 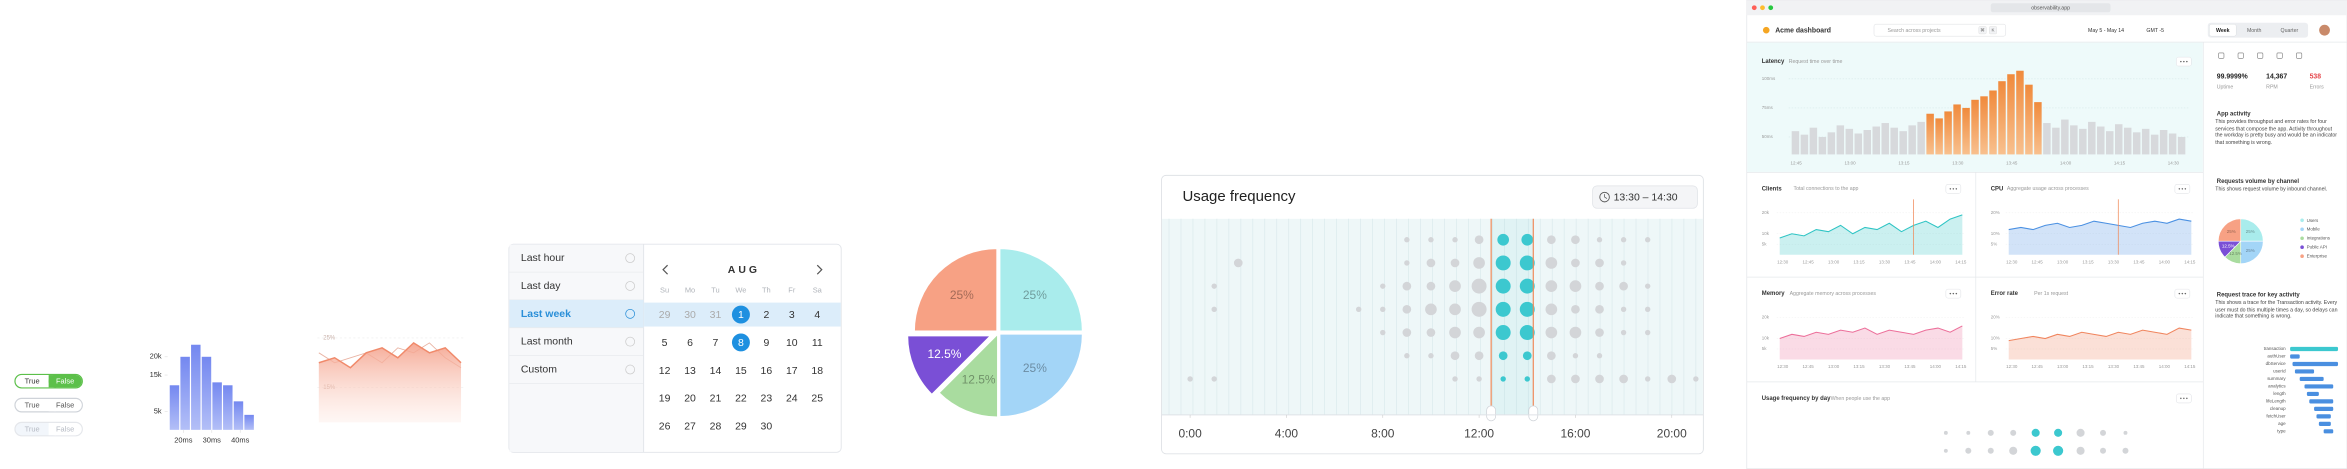 What do you see at coordinates (1833, 294) in the screenshot?
I see `panel-subtitle: Aggregate memory across processes` at bounding box center [1833, 294].